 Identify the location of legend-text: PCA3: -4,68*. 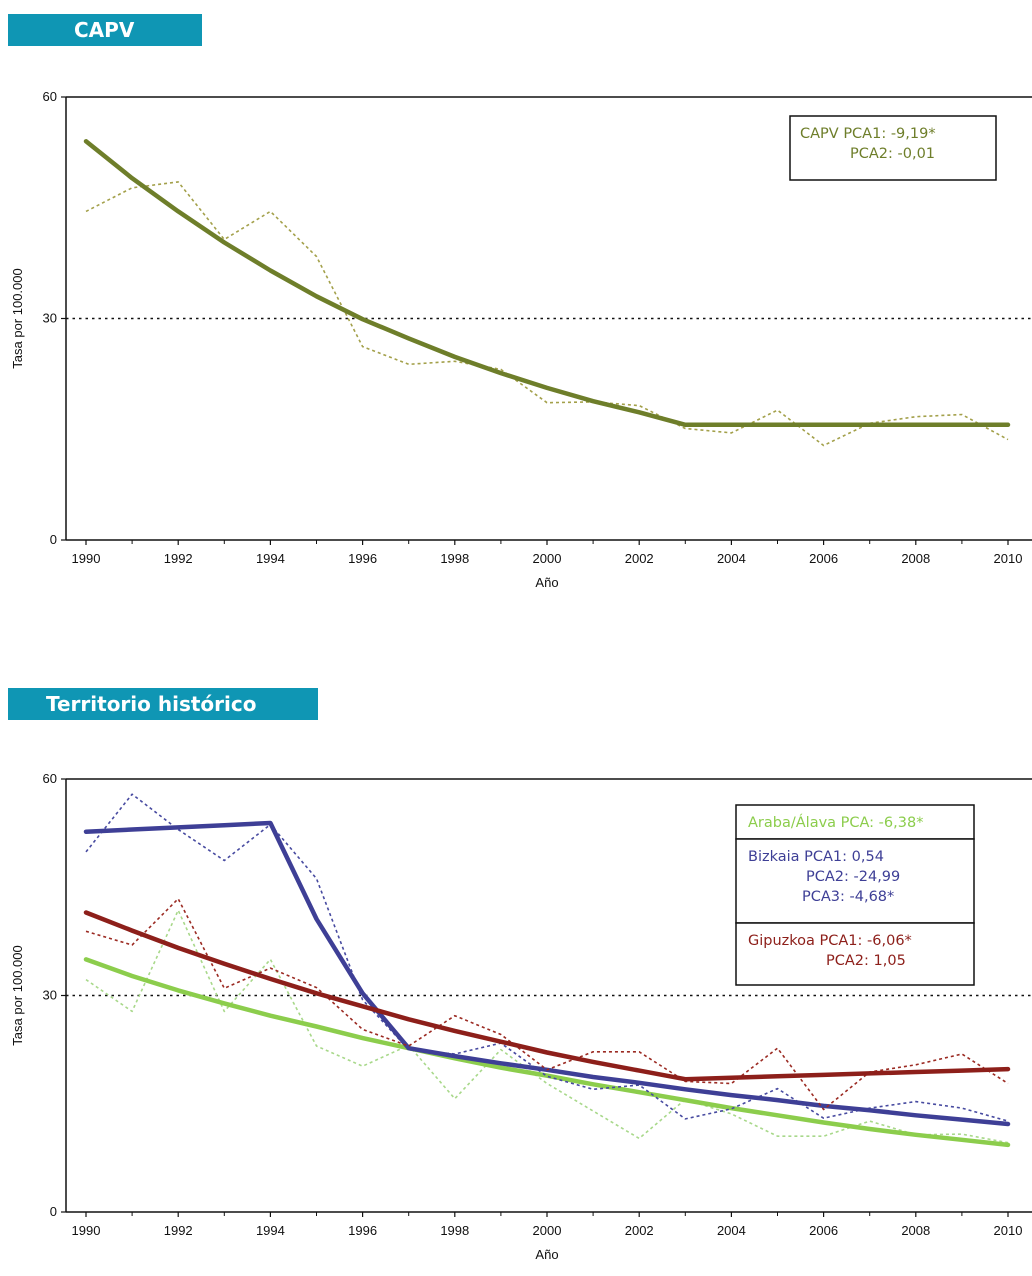
(848, 897).